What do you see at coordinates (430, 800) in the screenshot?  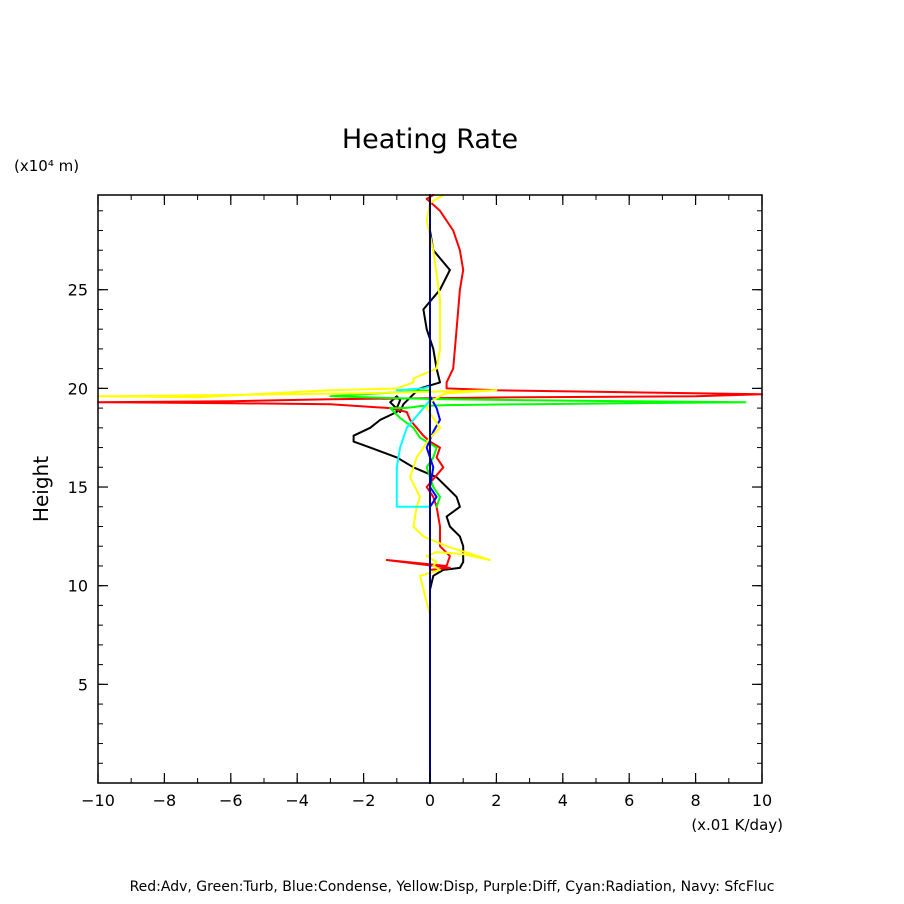 I see `x-tick-label: 0` at bounding box center [430, 800].